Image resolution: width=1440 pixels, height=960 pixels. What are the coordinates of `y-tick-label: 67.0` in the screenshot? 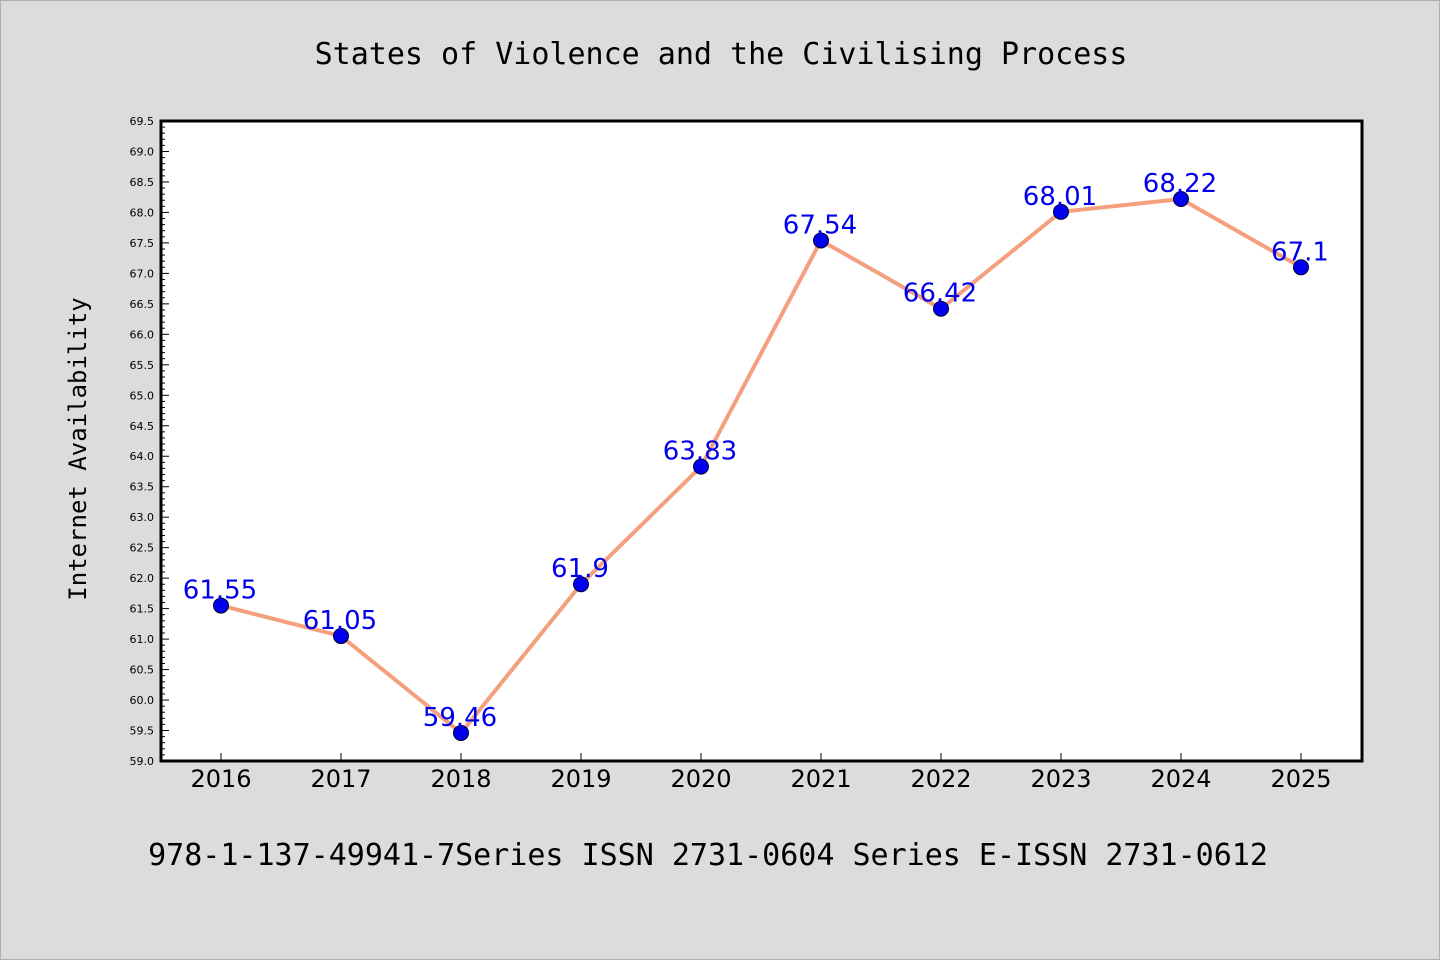 It's located at (142, 273).